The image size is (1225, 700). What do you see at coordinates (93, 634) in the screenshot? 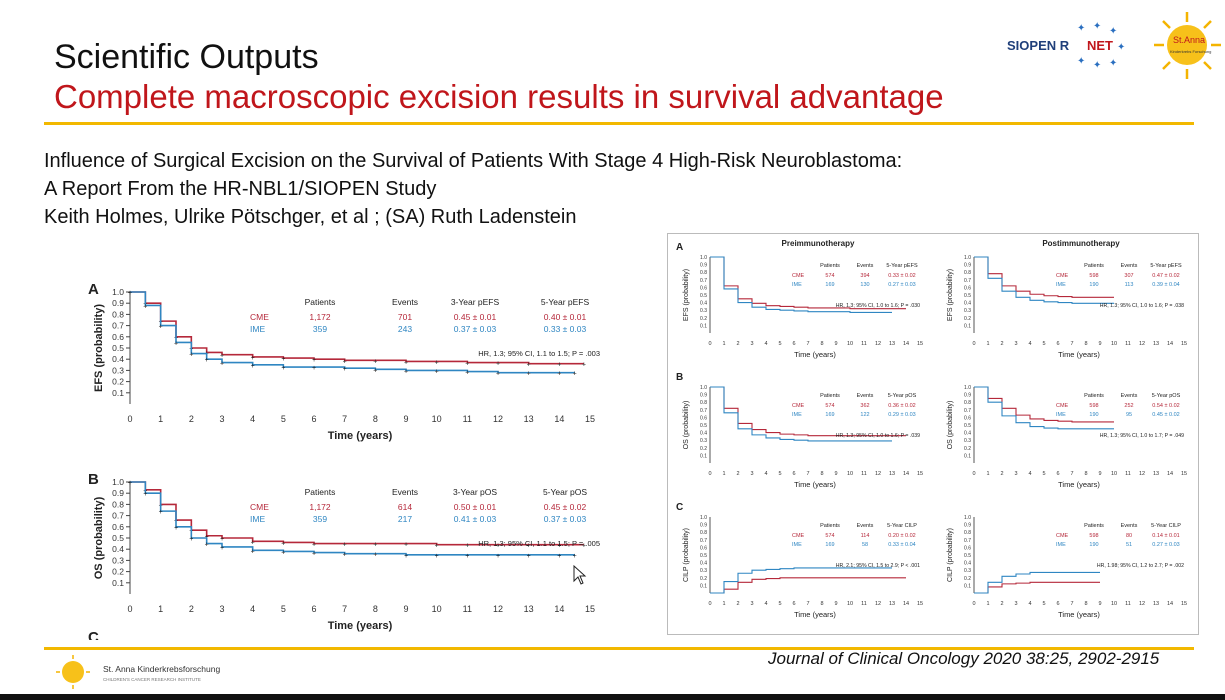
I see `panel-label-c-partial: C` at bounding box center [93, 634].